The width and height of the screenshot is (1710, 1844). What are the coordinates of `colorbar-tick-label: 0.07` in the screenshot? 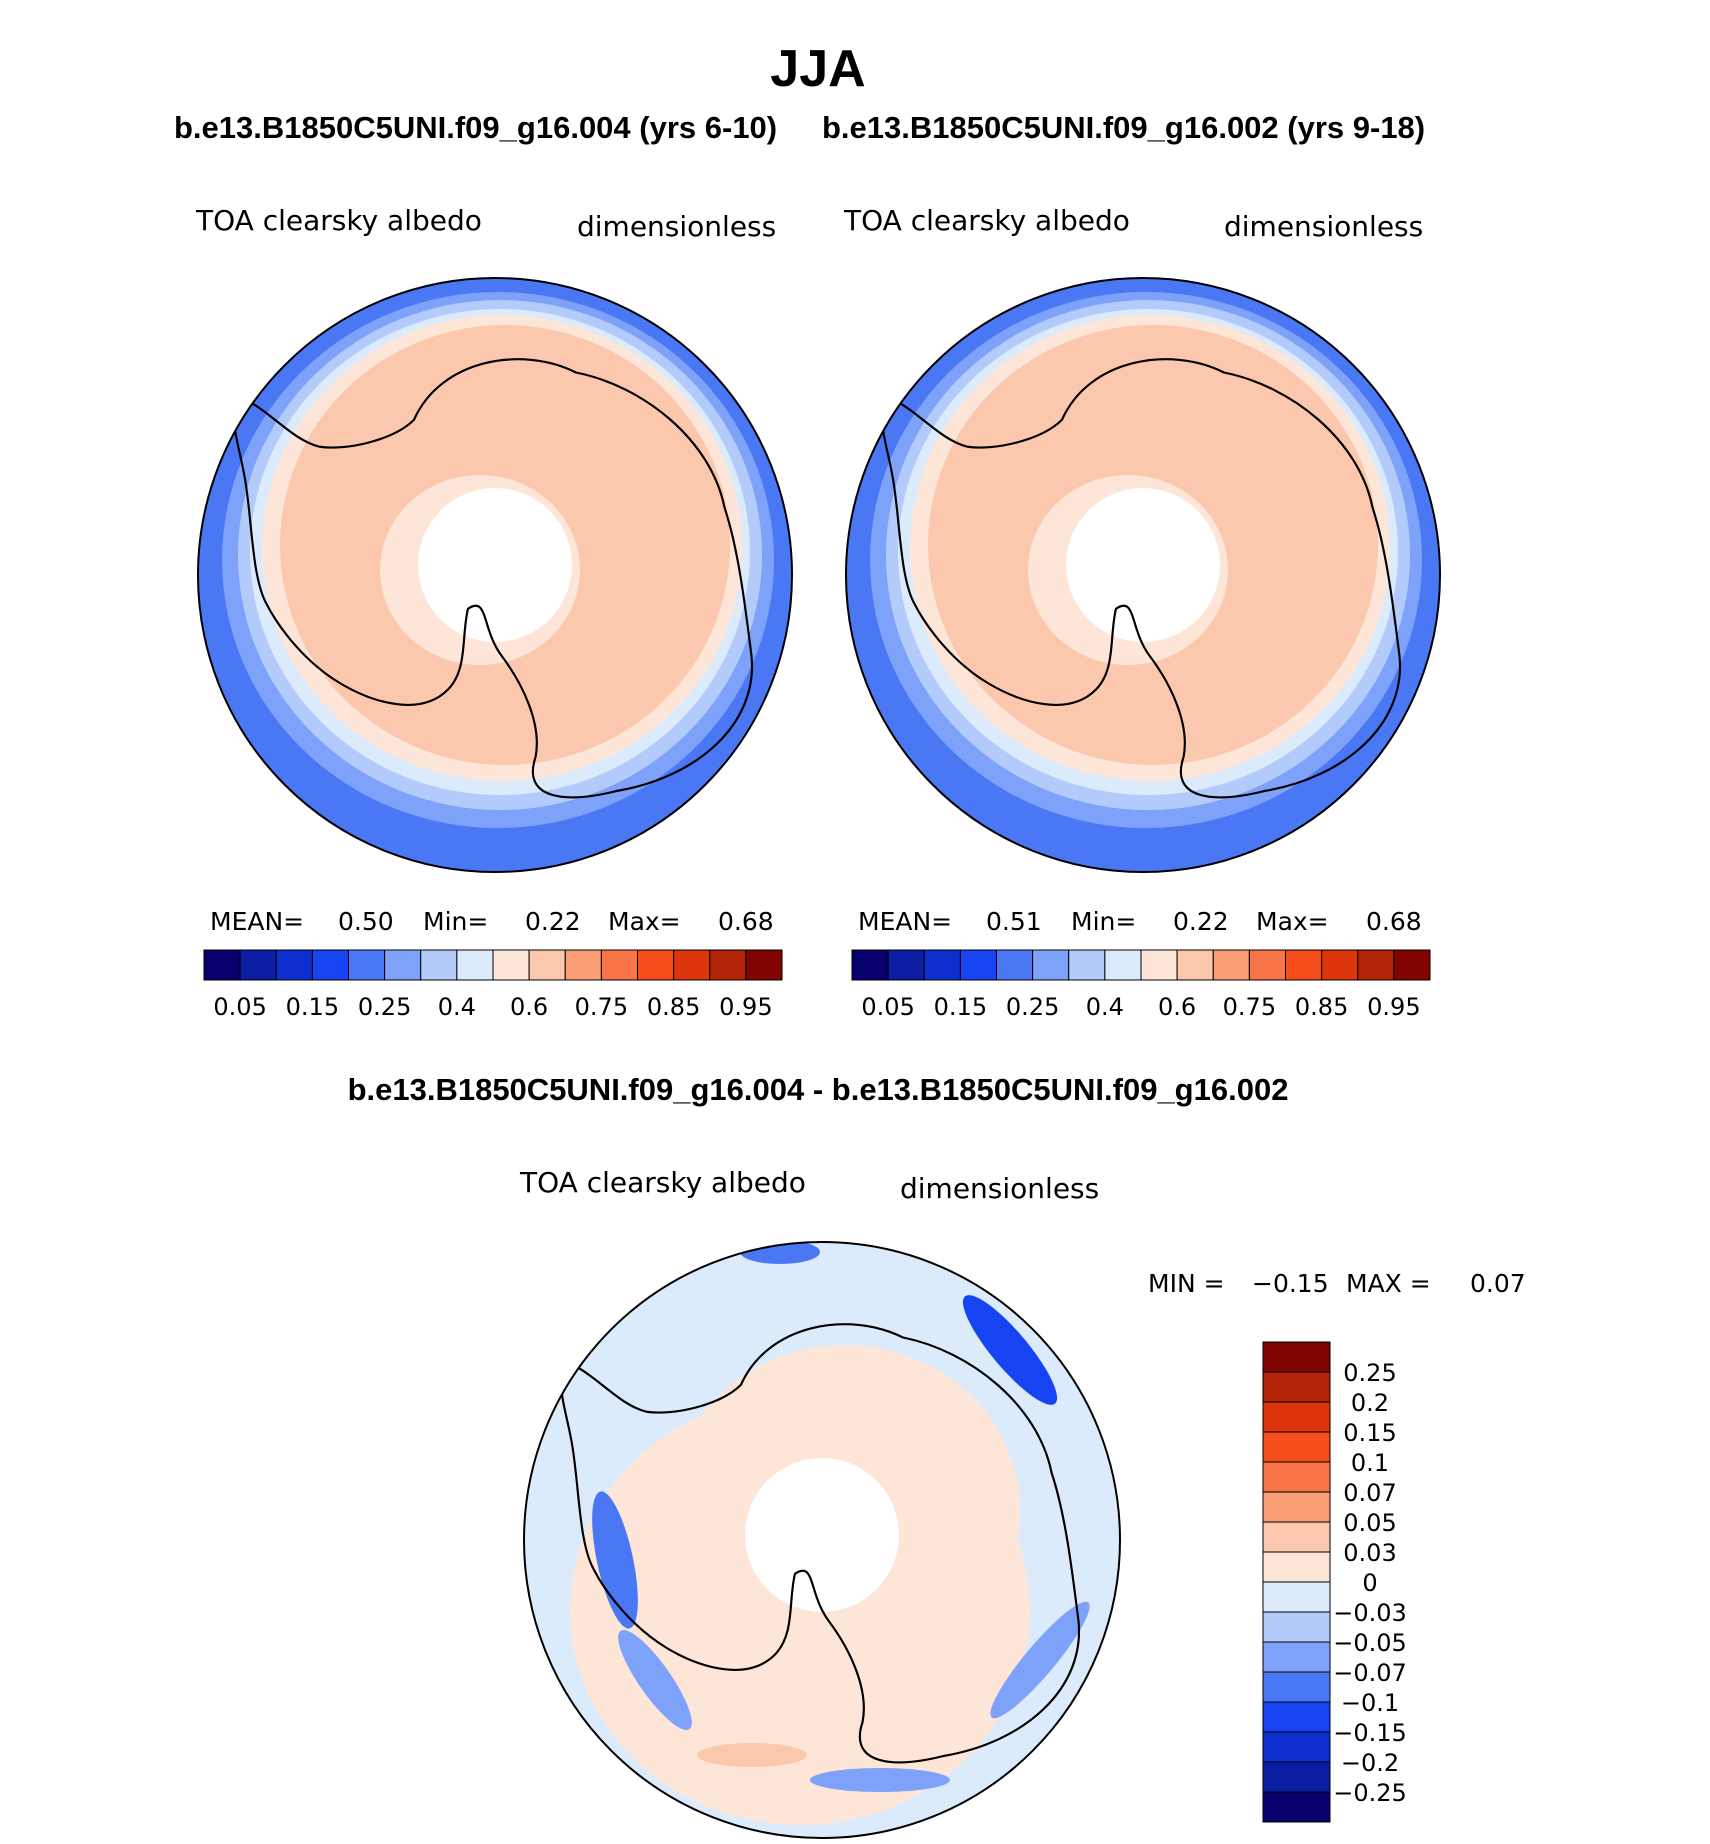 It's located at (1369, 1493).